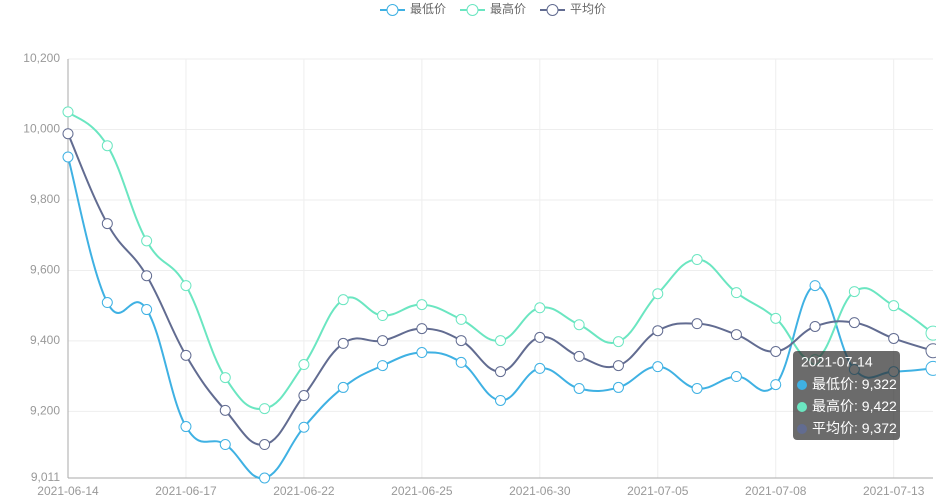  I want to click on tooltip: 2021-07-14 最低价: 9,322 最高价: 9,422 平均价: 9,372, so click(846, 395).